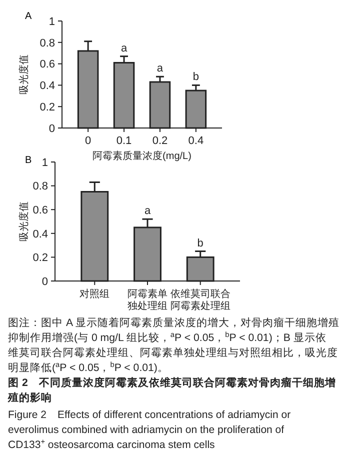 Image resolution: width=362 pixels, height=463 pixels. Describe the element at coordinates (172, 382) in the screenshot. I see `caption: 图 2 不同质量浓度阿霉素及依维莫司联合阿霉素对骨肉瘤干细胞增` at that location.